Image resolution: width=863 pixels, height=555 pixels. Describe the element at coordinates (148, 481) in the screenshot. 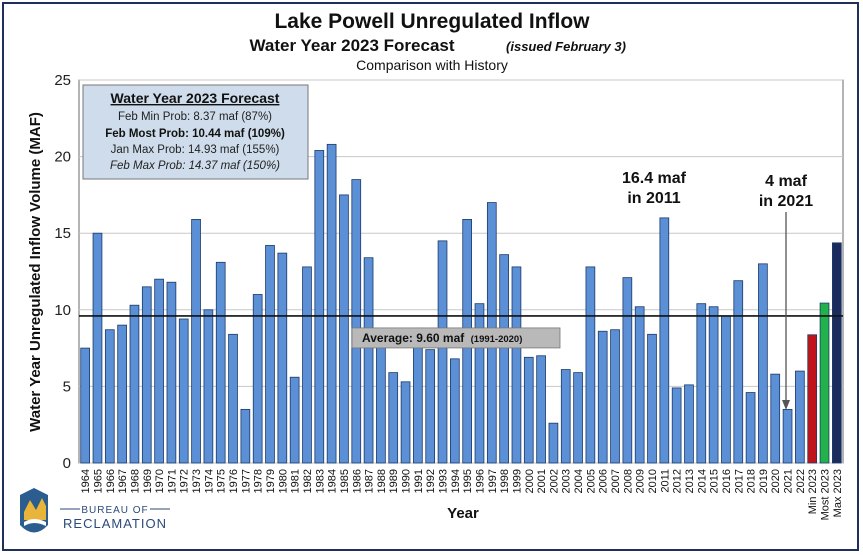

I see `x-tick-label: 1969` at that location.